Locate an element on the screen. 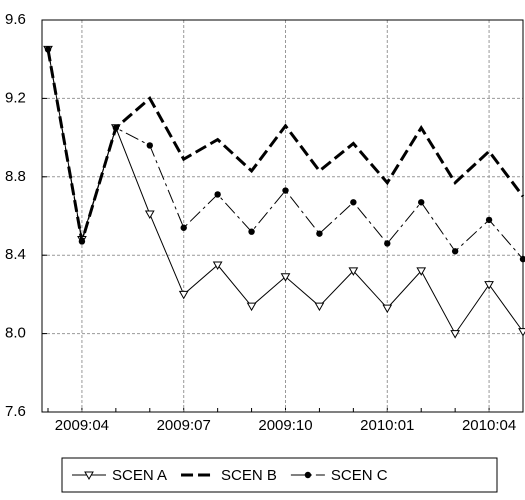 The width and height of the screenshot is (525, 500). y-tick-label: 7.6 is located at coordinates (15, 411).